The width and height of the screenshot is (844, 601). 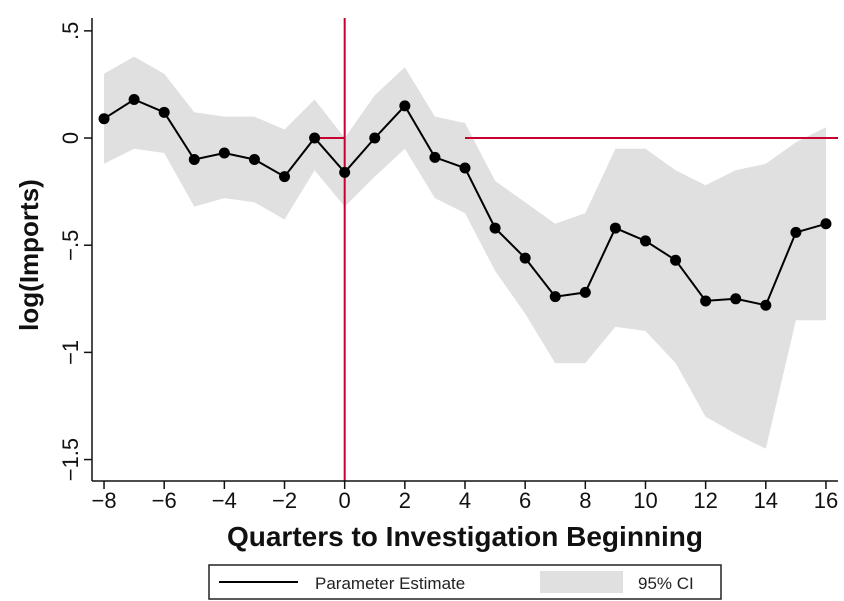 I want to click on x-tick-label: 12, so click(x=705, y=500).